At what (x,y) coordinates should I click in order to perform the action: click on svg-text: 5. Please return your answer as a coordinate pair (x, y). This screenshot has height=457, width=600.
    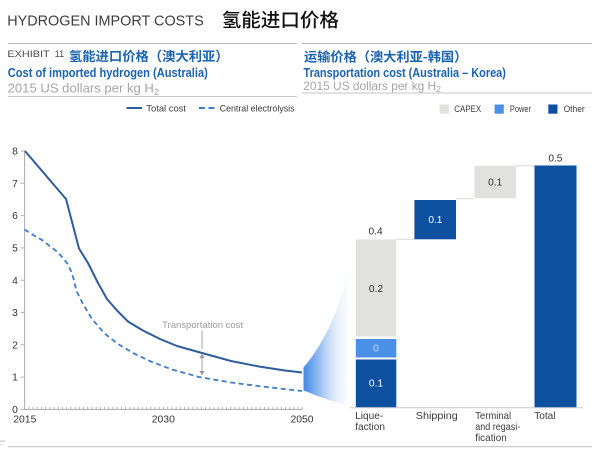
    Looking at the image, I should click on (15, 249).